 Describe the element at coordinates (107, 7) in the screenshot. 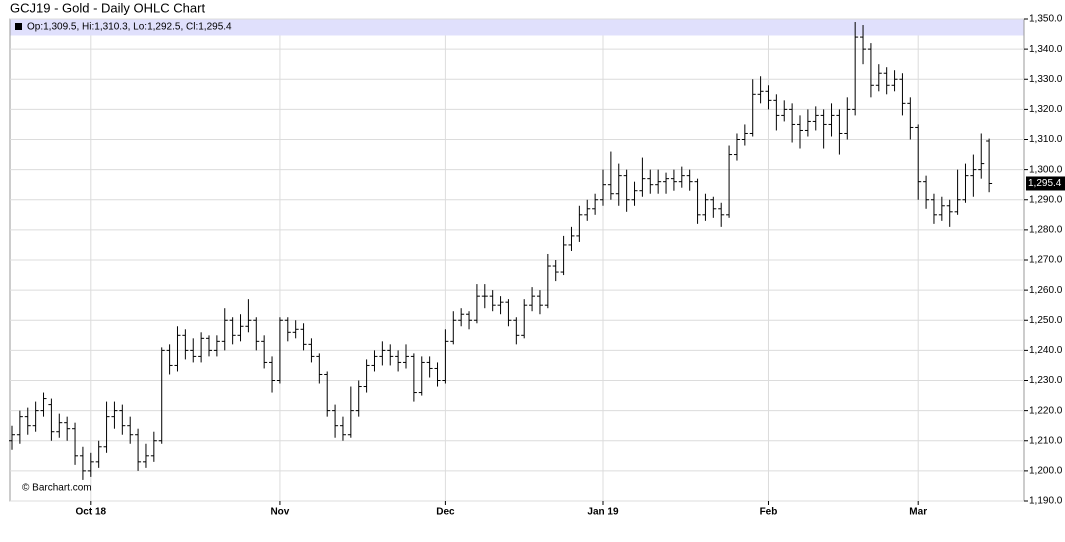

I see `chart-title: GCJ19 - Gold - Daily OHLC Chart` at that location.